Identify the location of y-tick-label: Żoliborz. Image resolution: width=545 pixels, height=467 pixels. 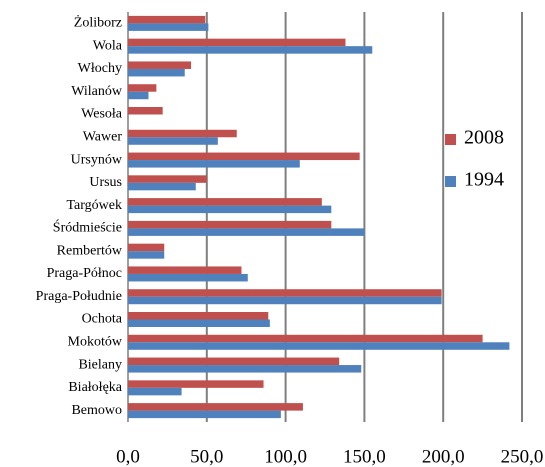
(98, 23).